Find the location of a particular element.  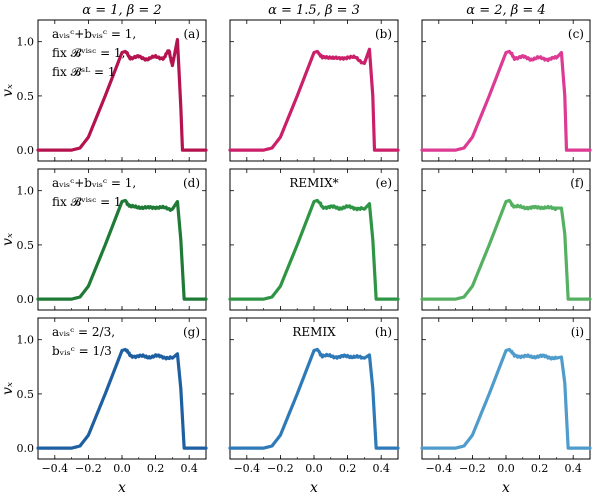

panel-letter: (d) is located at coordinates (191, 183).